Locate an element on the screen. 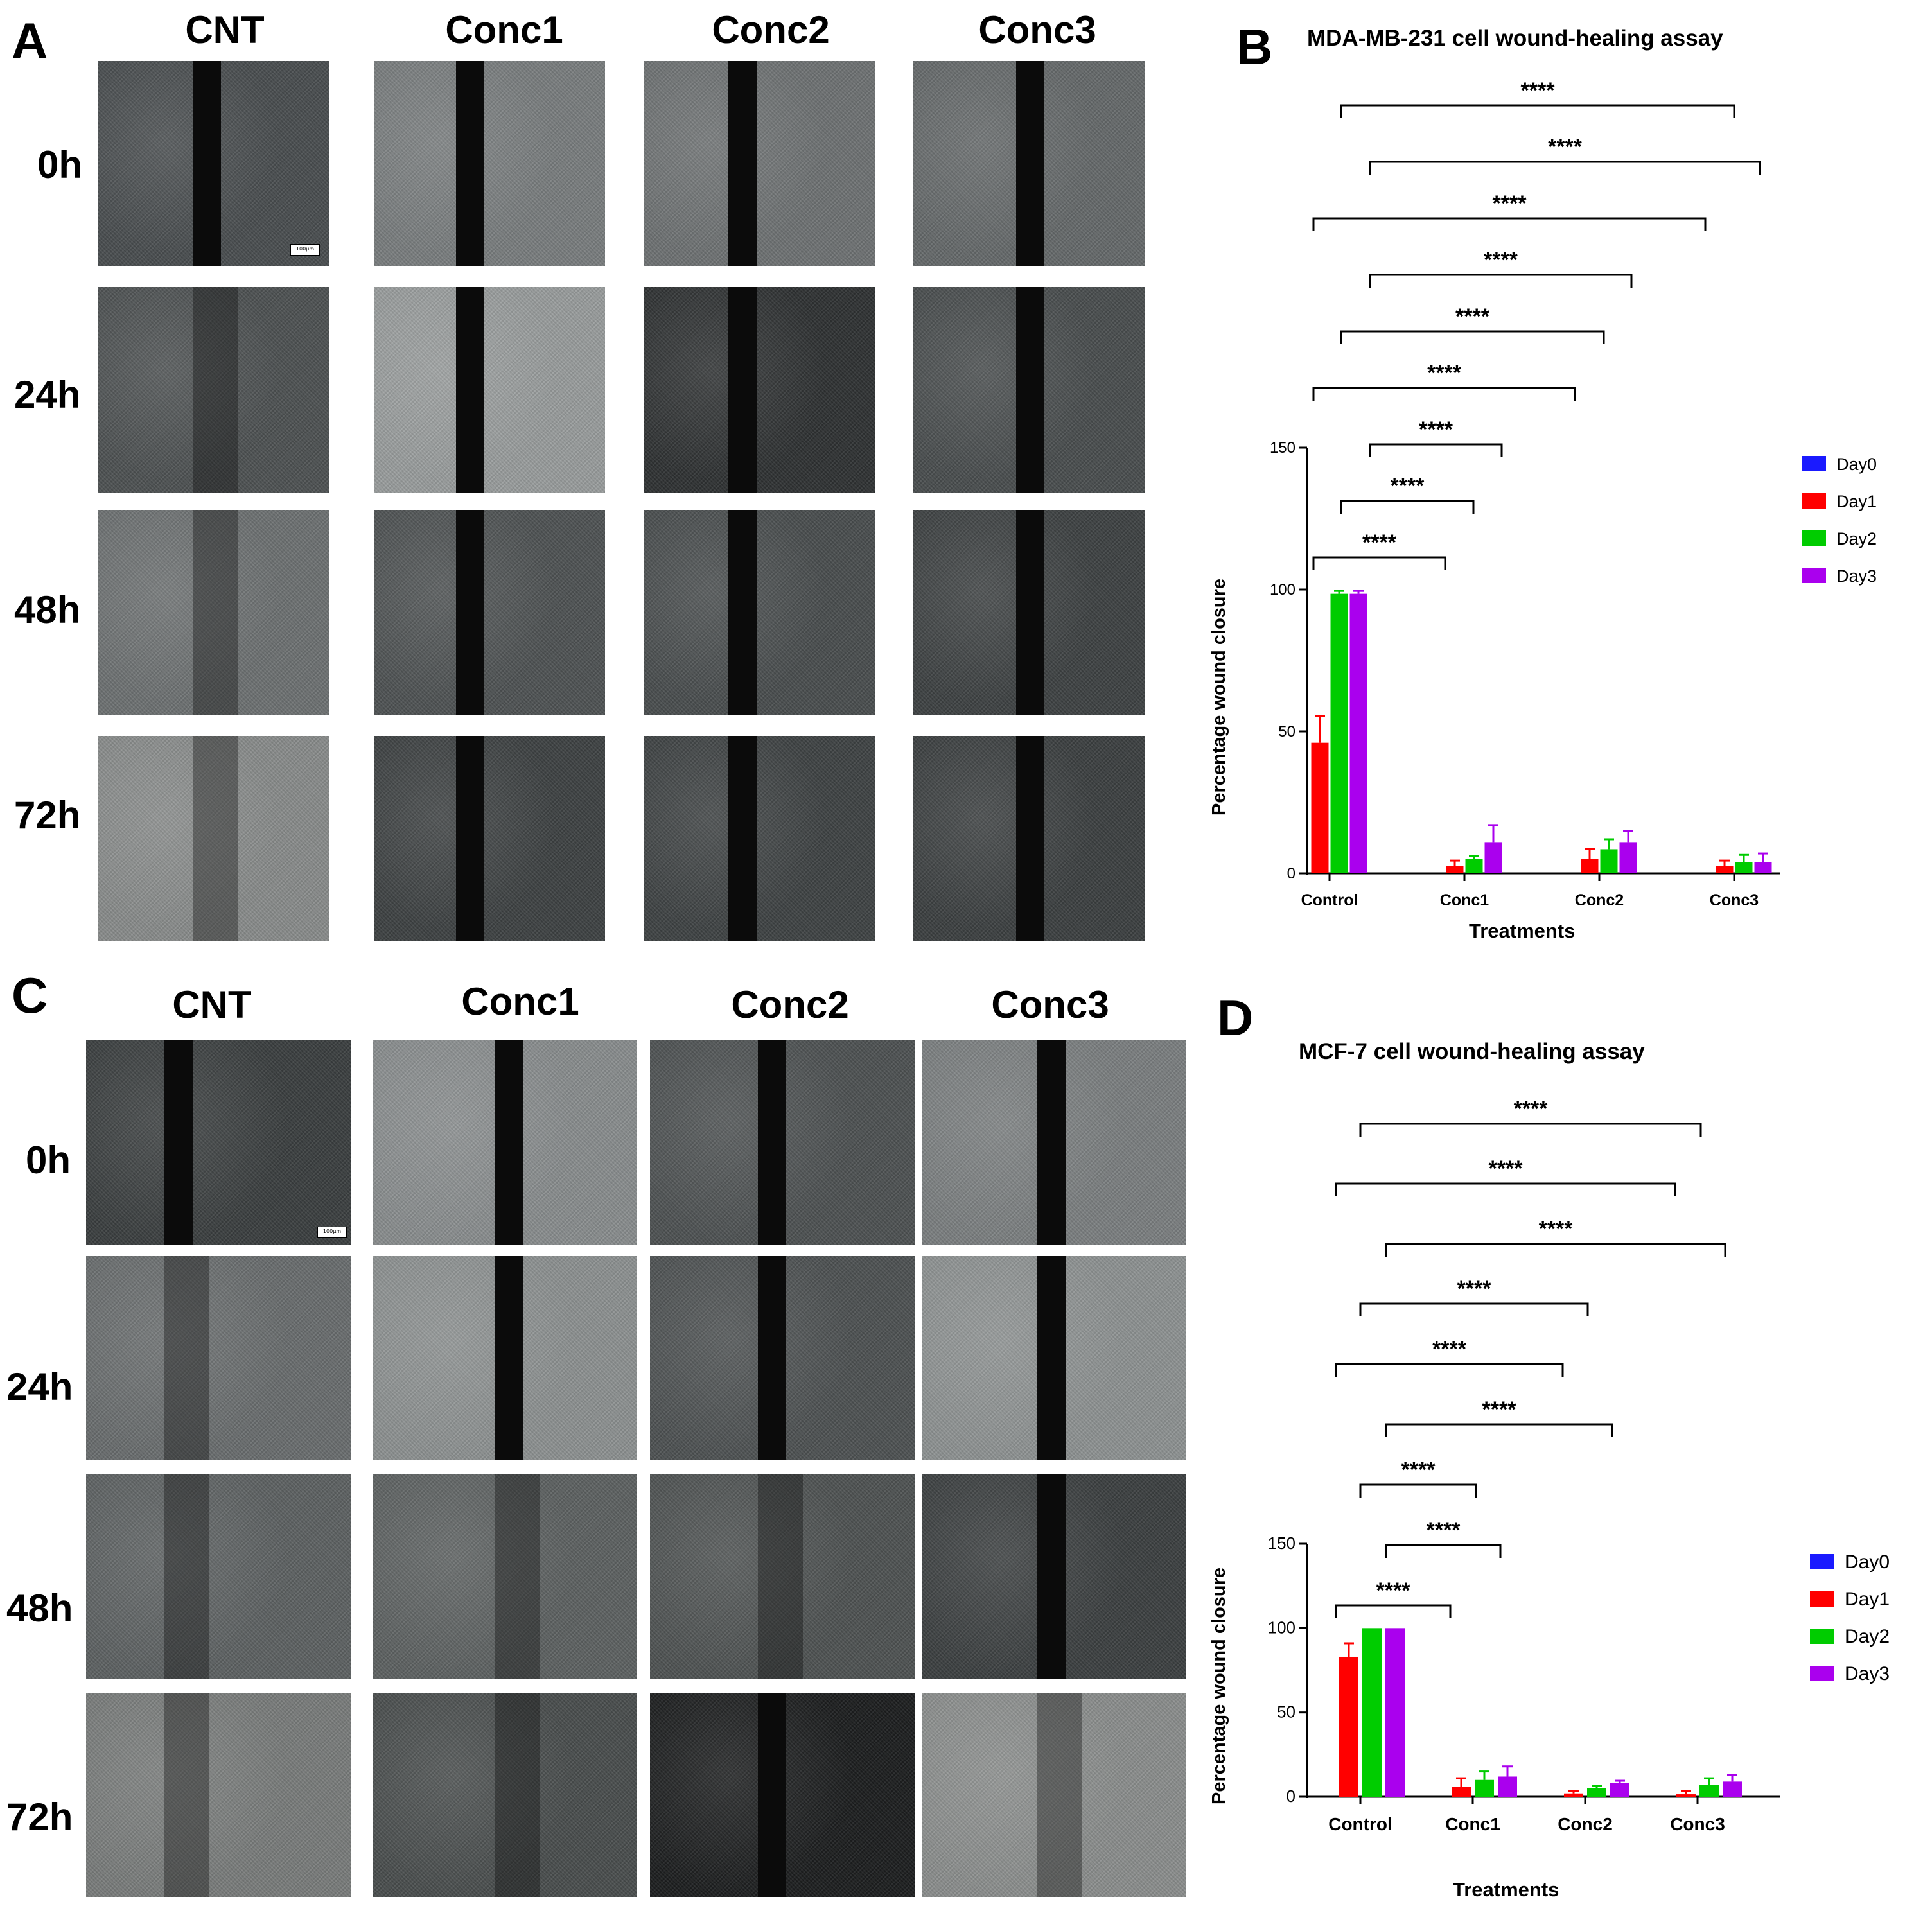 The width and height of the screenshot is (1932, 1922). chart-b-title: MDA-MB-231 cell wound-healing assay is located at coordinates (1515, 38).